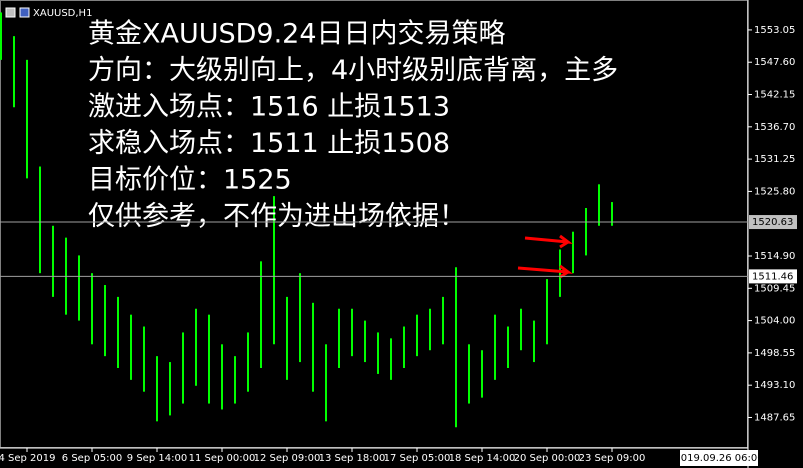 This screenshot has height=468, width=803. Describe the element at coordinates (774, 30) in the screenshot. I see `y-tick-label: 1553.05` at that location.